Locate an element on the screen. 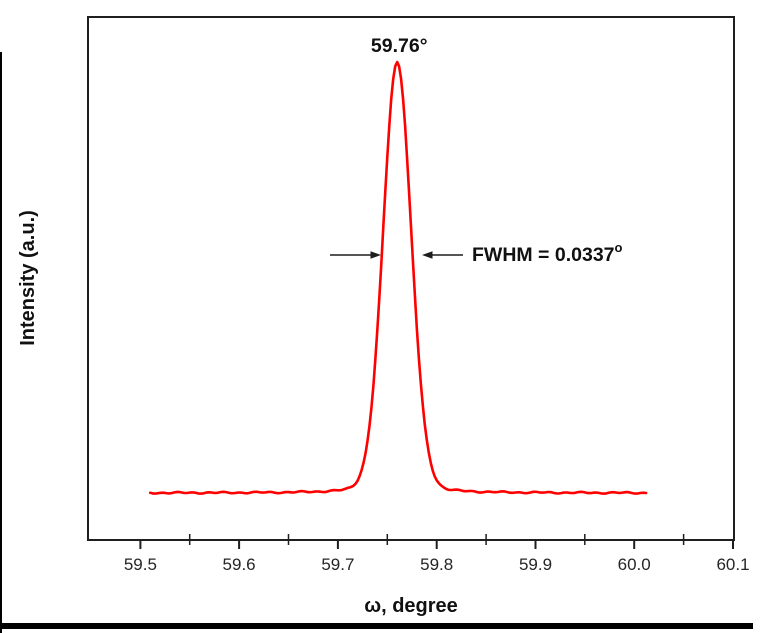 The height and width of the screenshot is (633, 766). x-tick-label: 59.8 is located at coordinates (436, 564).